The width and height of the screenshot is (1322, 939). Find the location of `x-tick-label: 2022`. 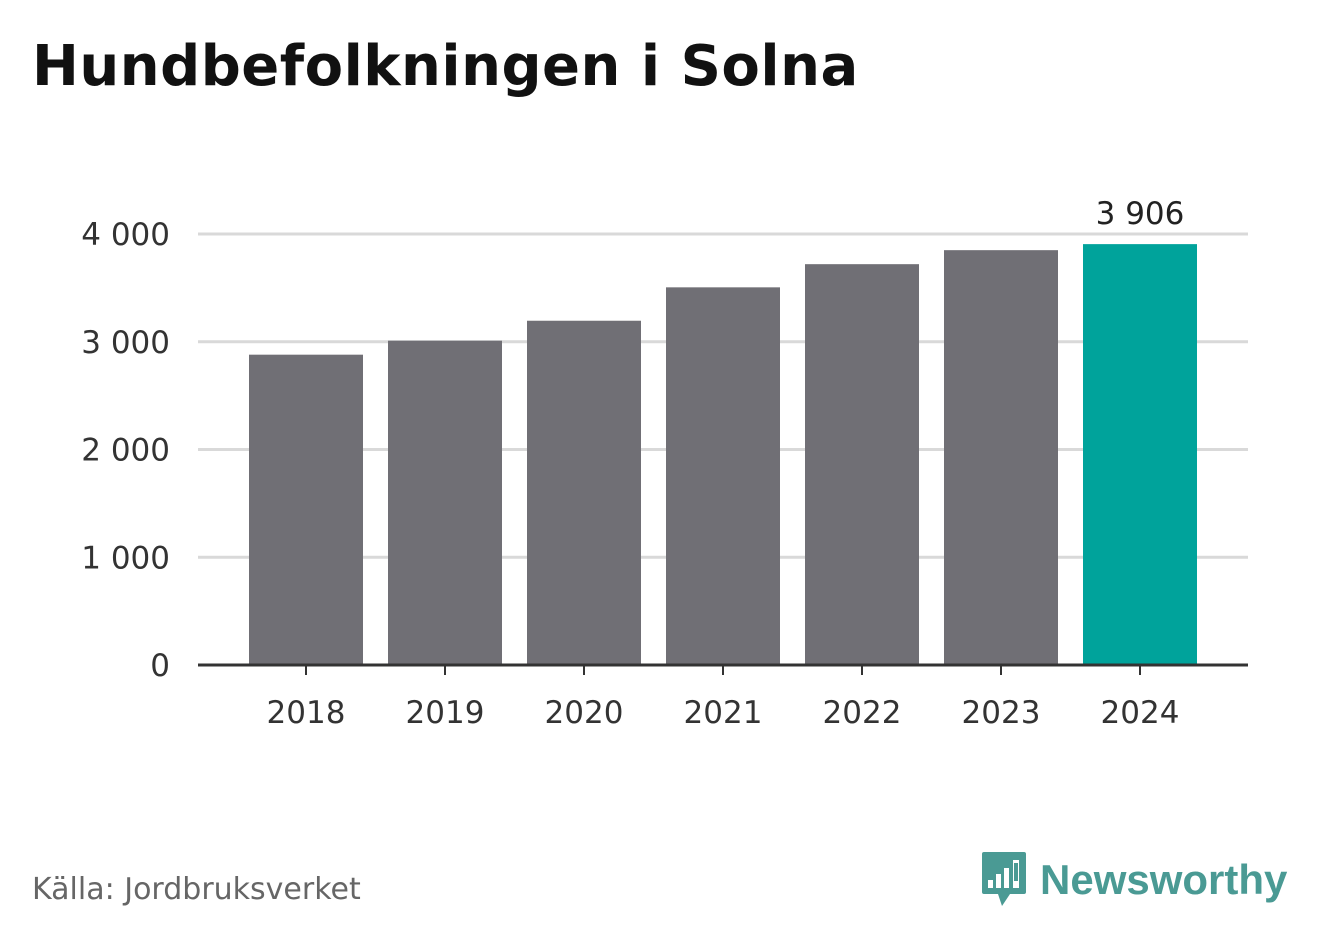

x-tick-label: 2022 is located at coordinates (862, 713).